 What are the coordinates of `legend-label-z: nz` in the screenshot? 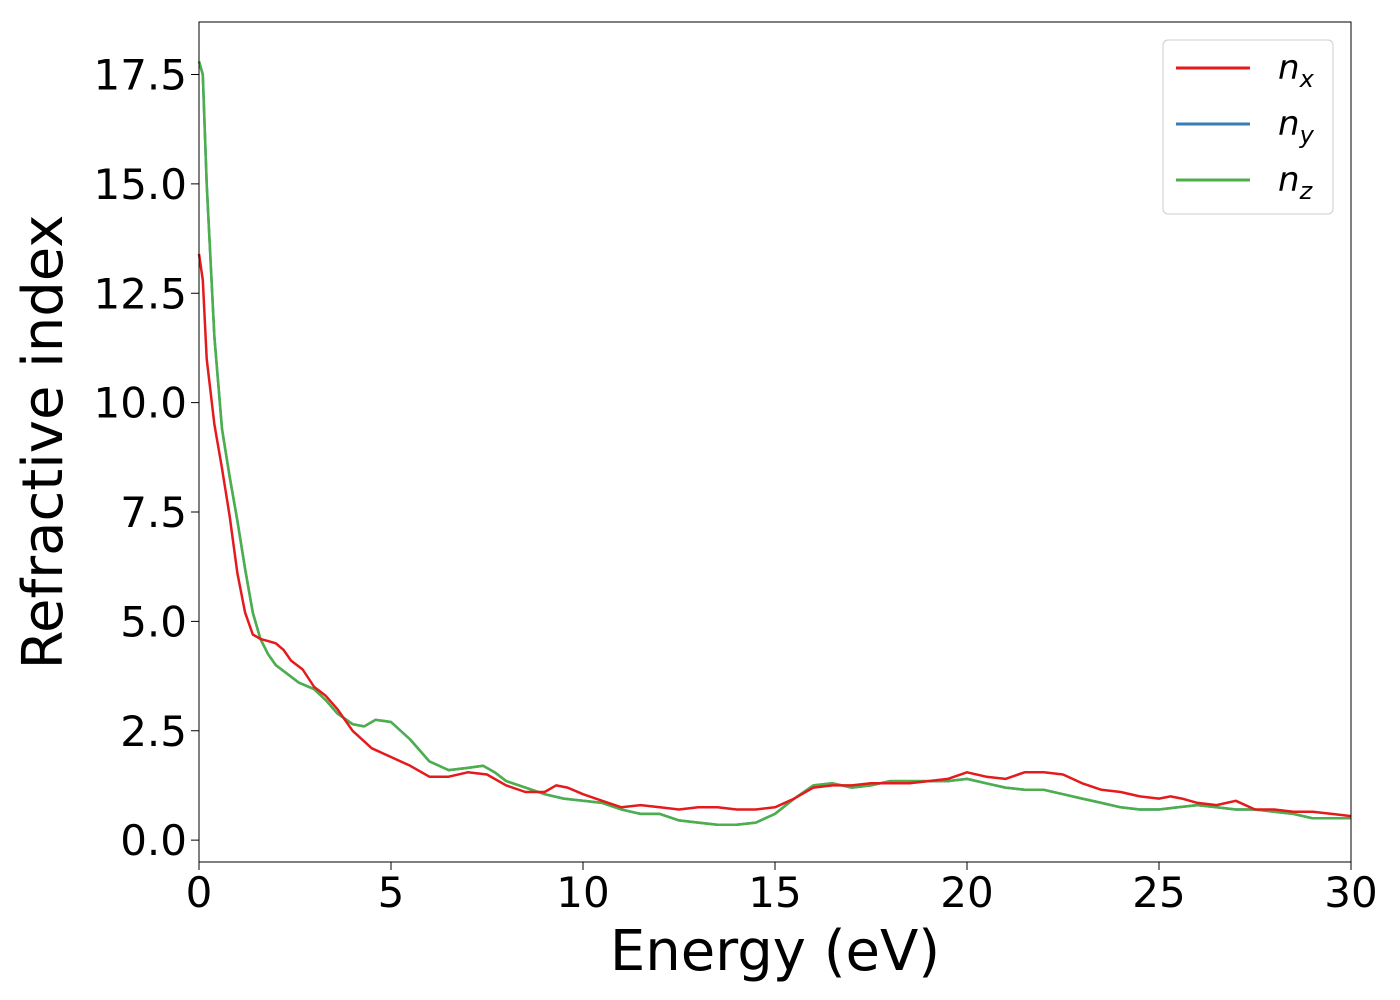 It's located at (1296, 182).